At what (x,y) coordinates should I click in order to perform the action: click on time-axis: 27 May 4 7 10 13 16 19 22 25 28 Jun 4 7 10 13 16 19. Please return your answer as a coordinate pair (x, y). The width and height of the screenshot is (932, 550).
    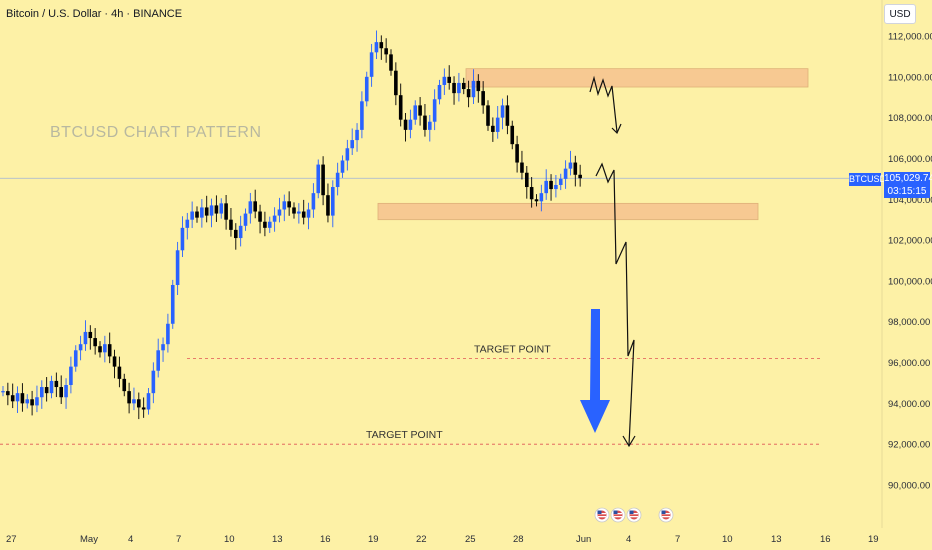
    Looking at the image, I should click on (442, 539).